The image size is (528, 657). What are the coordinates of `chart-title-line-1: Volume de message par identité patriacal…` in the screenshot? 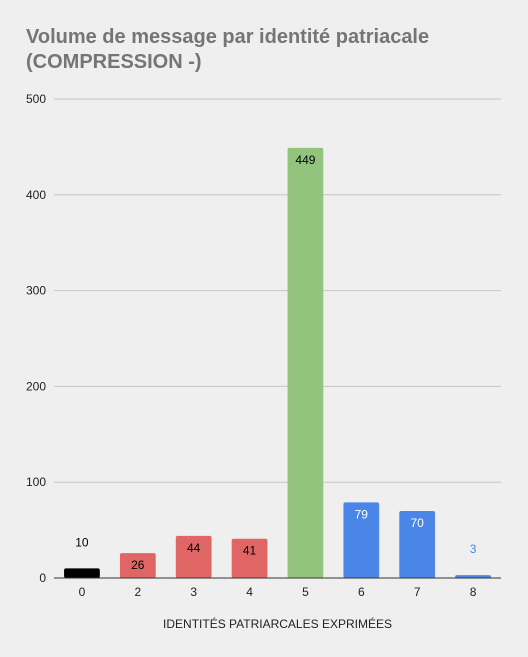 It's located at (228, 37).